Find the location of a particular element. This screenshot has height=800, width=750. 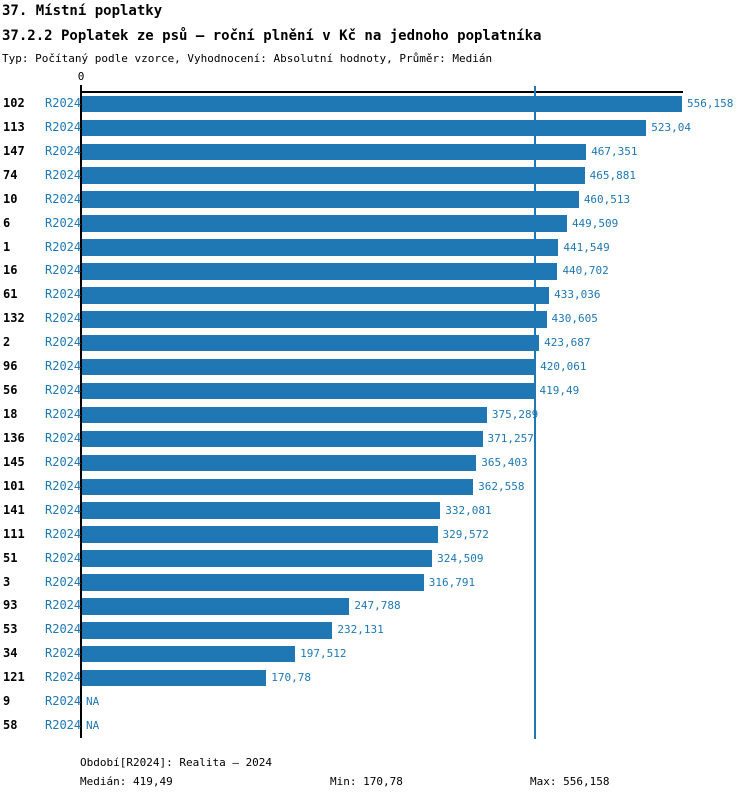

row-id-label: 113 is located at coordinates (14, 126).